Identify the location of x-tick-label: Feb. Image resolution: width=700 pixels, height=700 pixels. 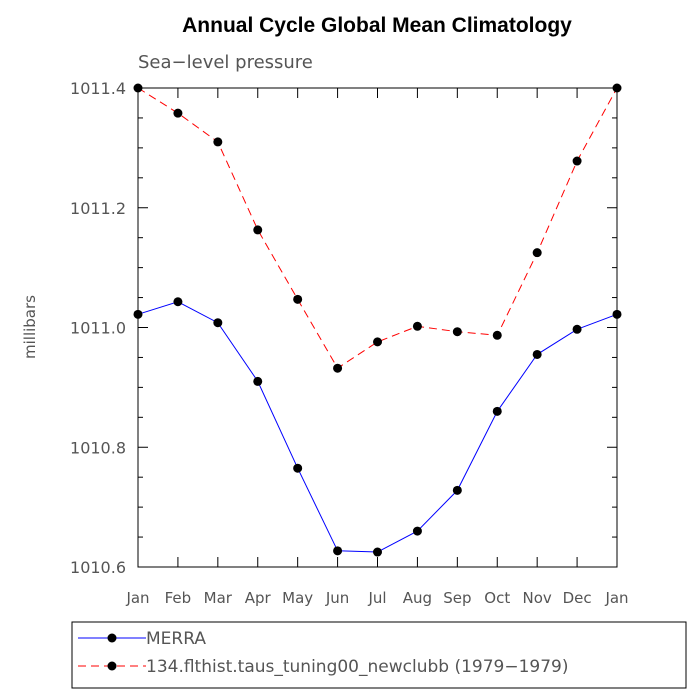
(178, 598).